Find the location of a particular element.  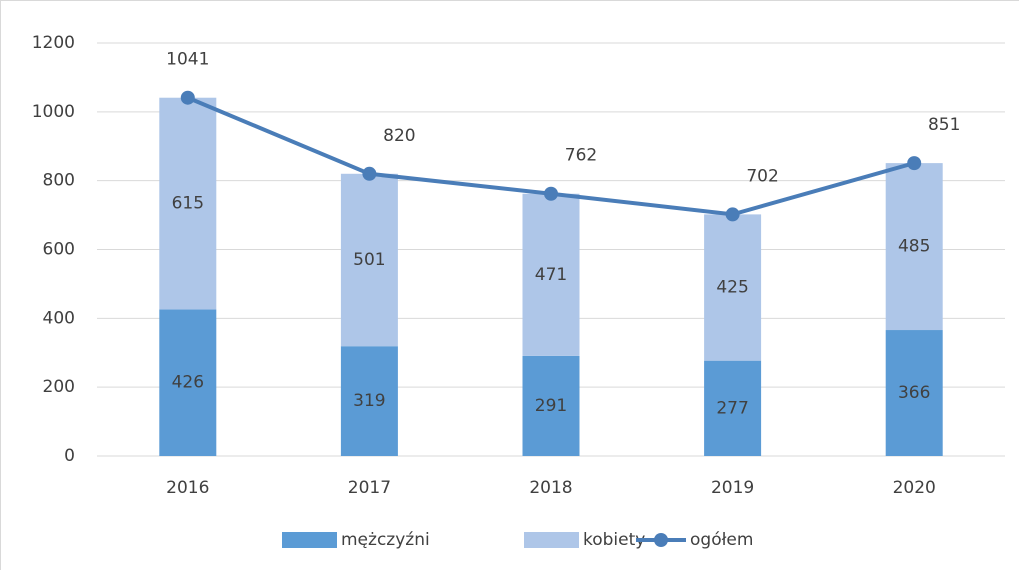

legend-marker is located at coordinates (661, 540).